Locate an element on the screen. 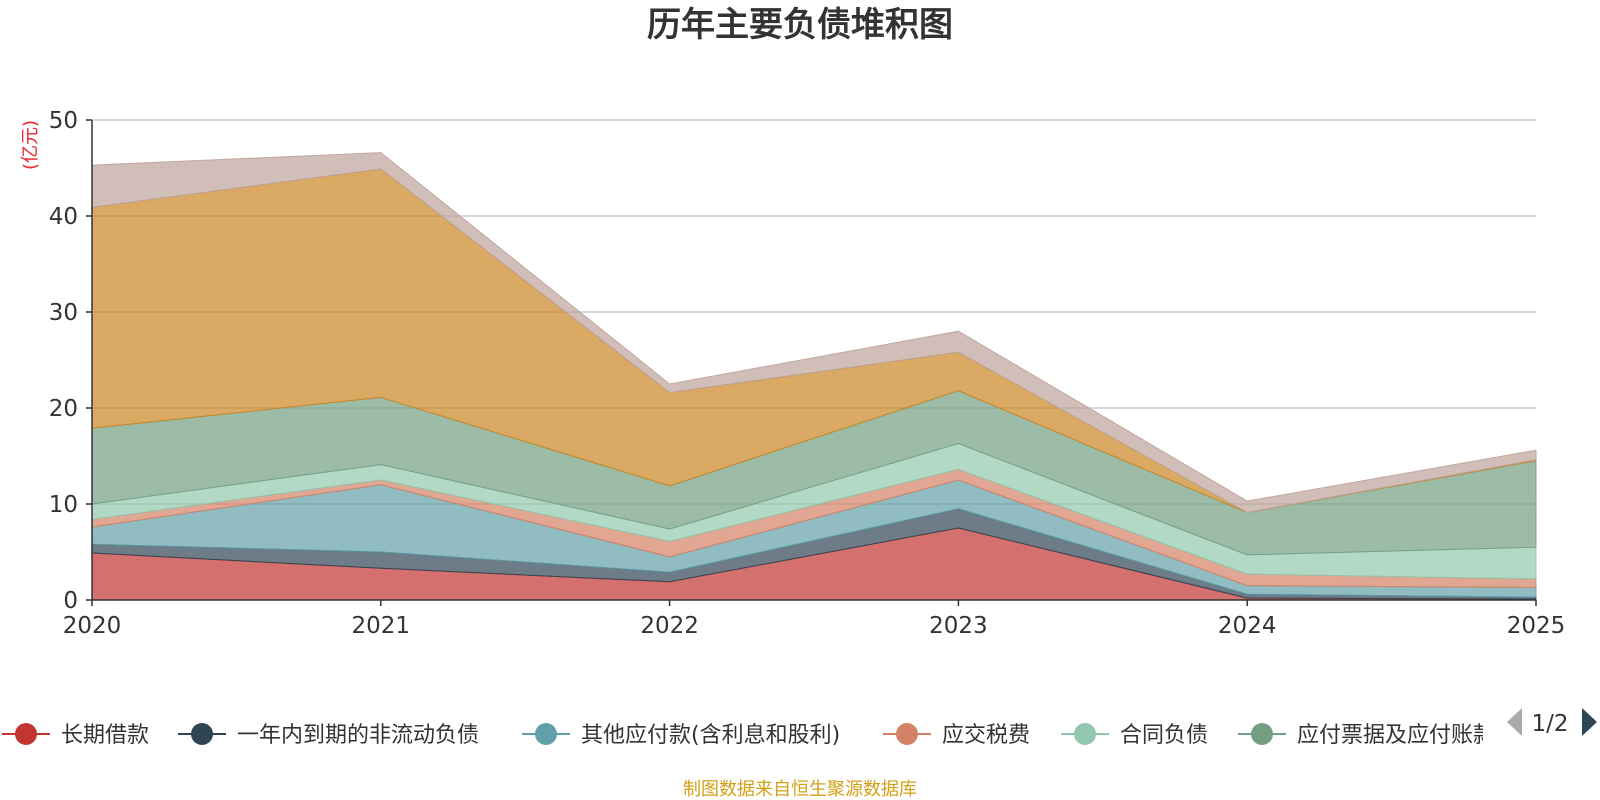 Image resolution: width=1600 pixels, height=800 pixels. y-axis-unit: (亿元) is located at coordinates (30, 145).